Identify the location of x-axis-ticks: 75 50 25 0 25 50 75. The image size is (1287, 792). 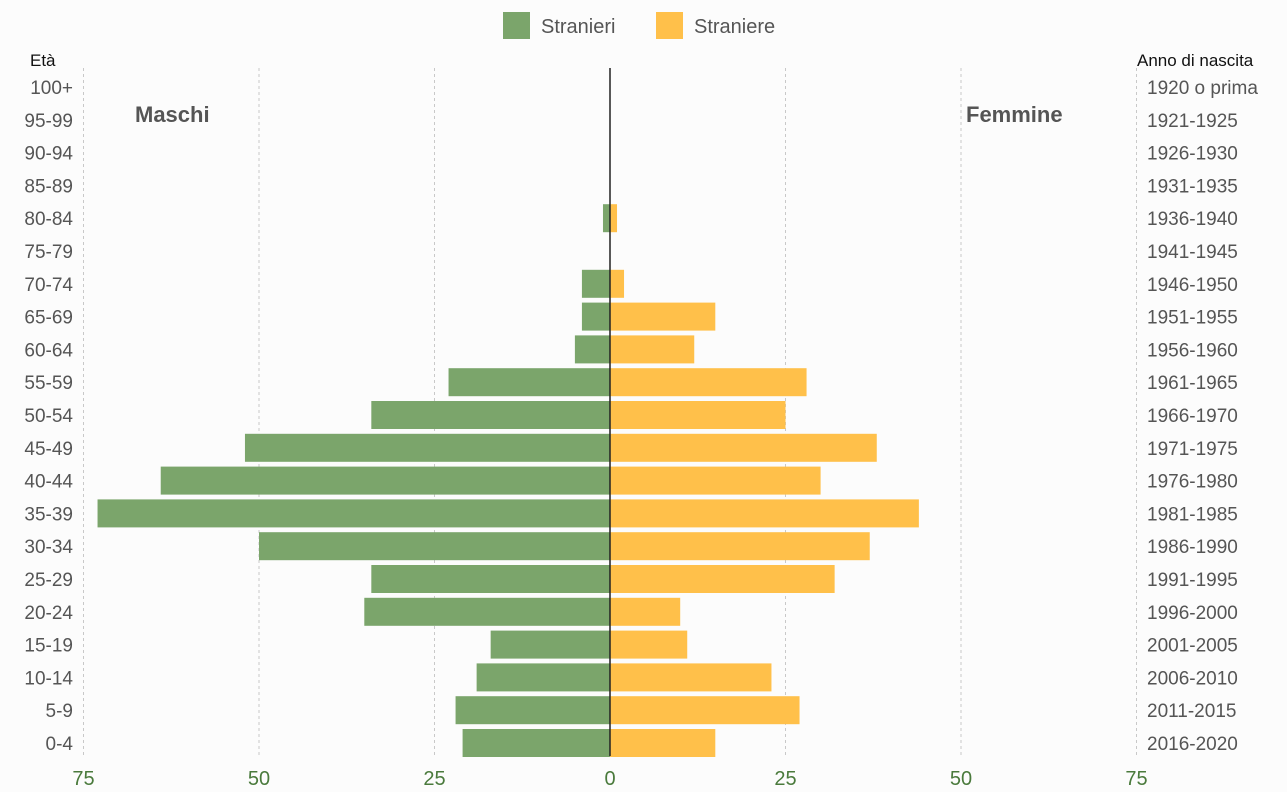
(609, 779).